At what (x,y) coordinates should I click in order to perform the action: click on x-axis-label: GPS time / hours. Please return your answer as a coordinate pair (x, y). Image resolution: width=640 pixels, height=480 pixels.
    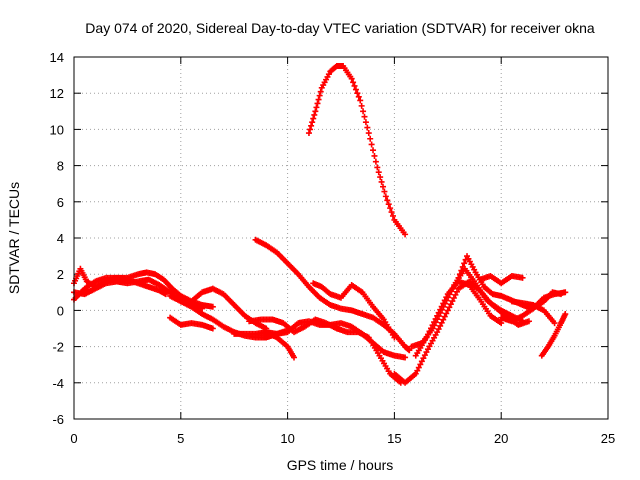
    Looking at the image, I should click on (340, 465).